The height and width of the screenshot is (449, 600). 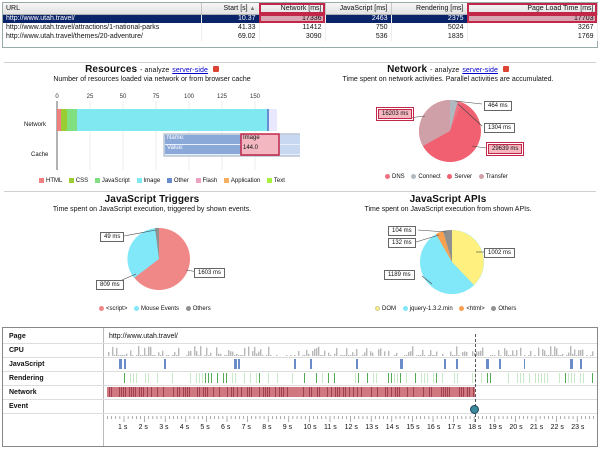 I want to click on timeline-label-separator, so click(x=103, y=387).